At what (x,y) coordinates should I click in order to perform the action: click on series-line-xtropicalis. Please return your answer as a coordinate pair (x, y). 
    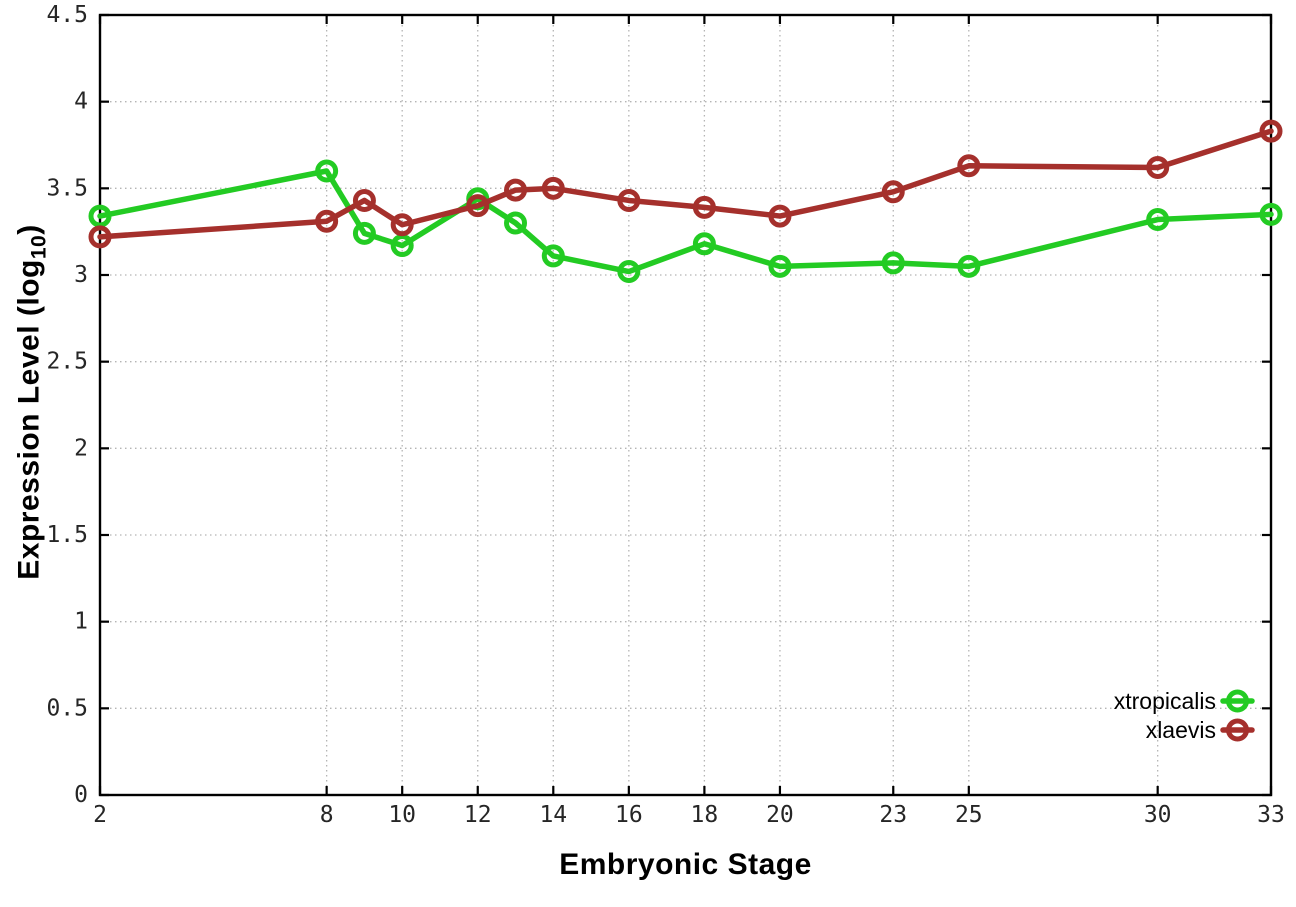
    Looking at the image, I should click on (685, 221).